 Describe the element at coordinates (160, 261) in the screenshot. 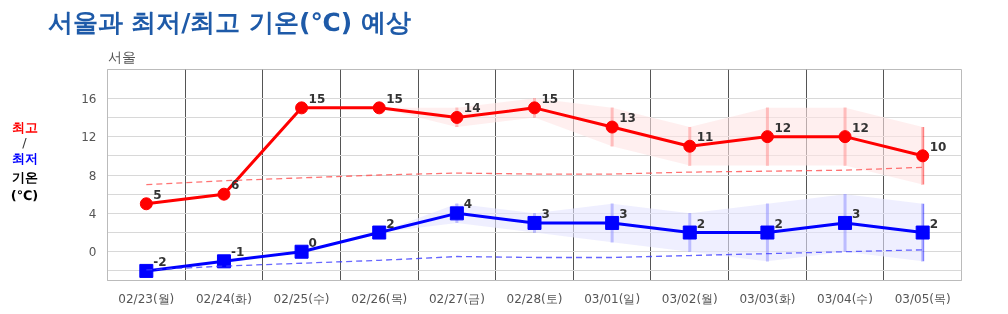

I see `data-label: -2` at that location.